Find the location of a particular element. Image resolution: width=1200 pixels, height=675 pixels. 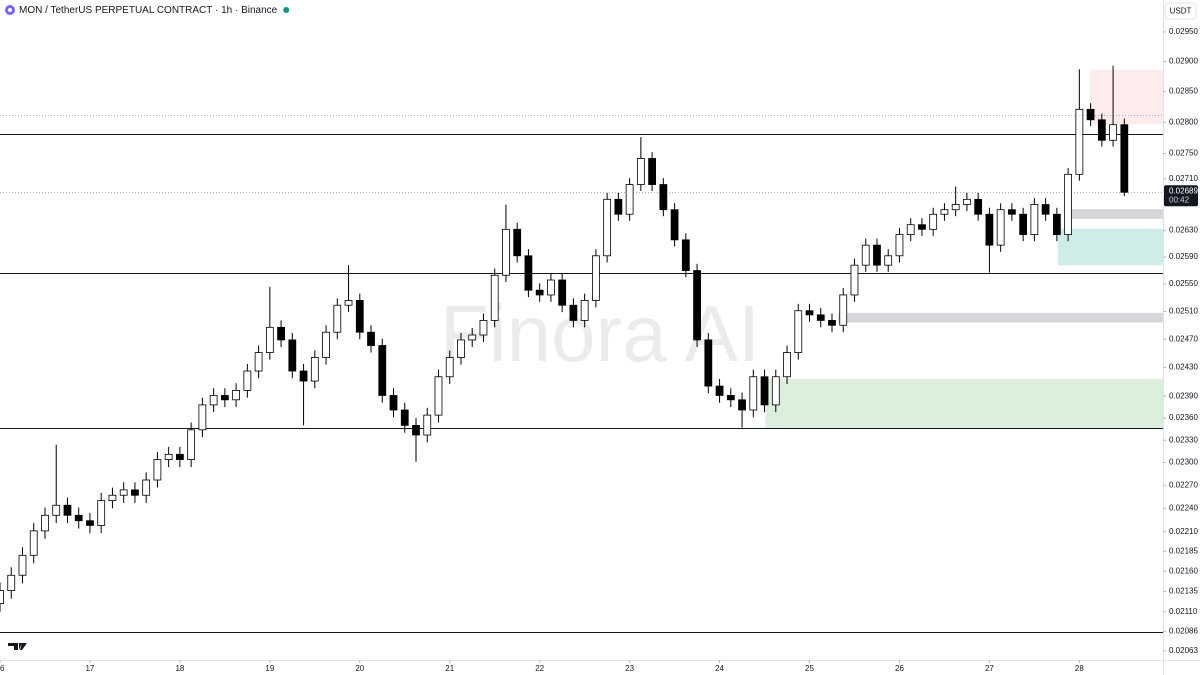

y-tick-label: 0.02063 is located at coordinates (1183, 650).